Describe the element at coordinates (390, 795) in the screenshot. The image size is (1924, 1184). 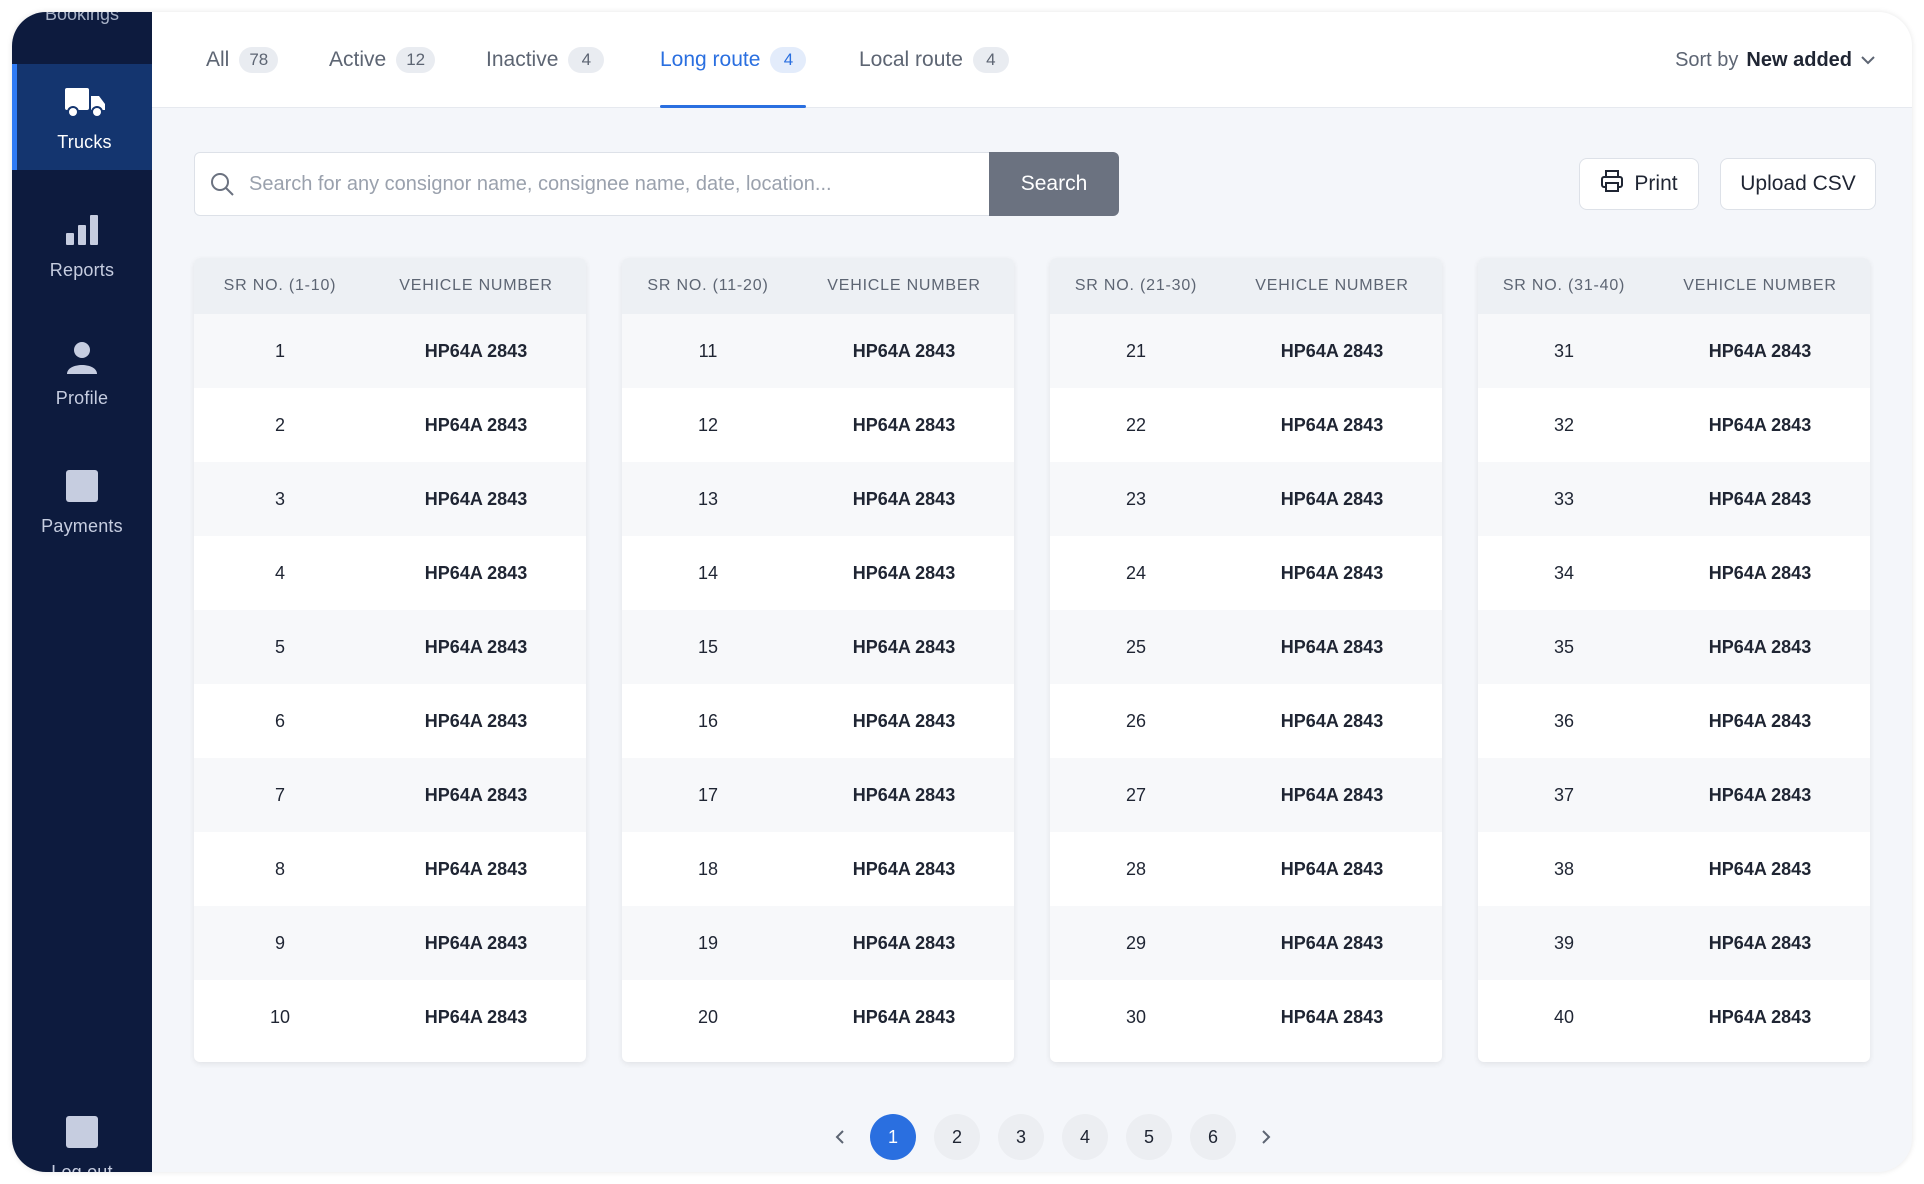
I see `table-row: 7 HP64A 2843` at that location.